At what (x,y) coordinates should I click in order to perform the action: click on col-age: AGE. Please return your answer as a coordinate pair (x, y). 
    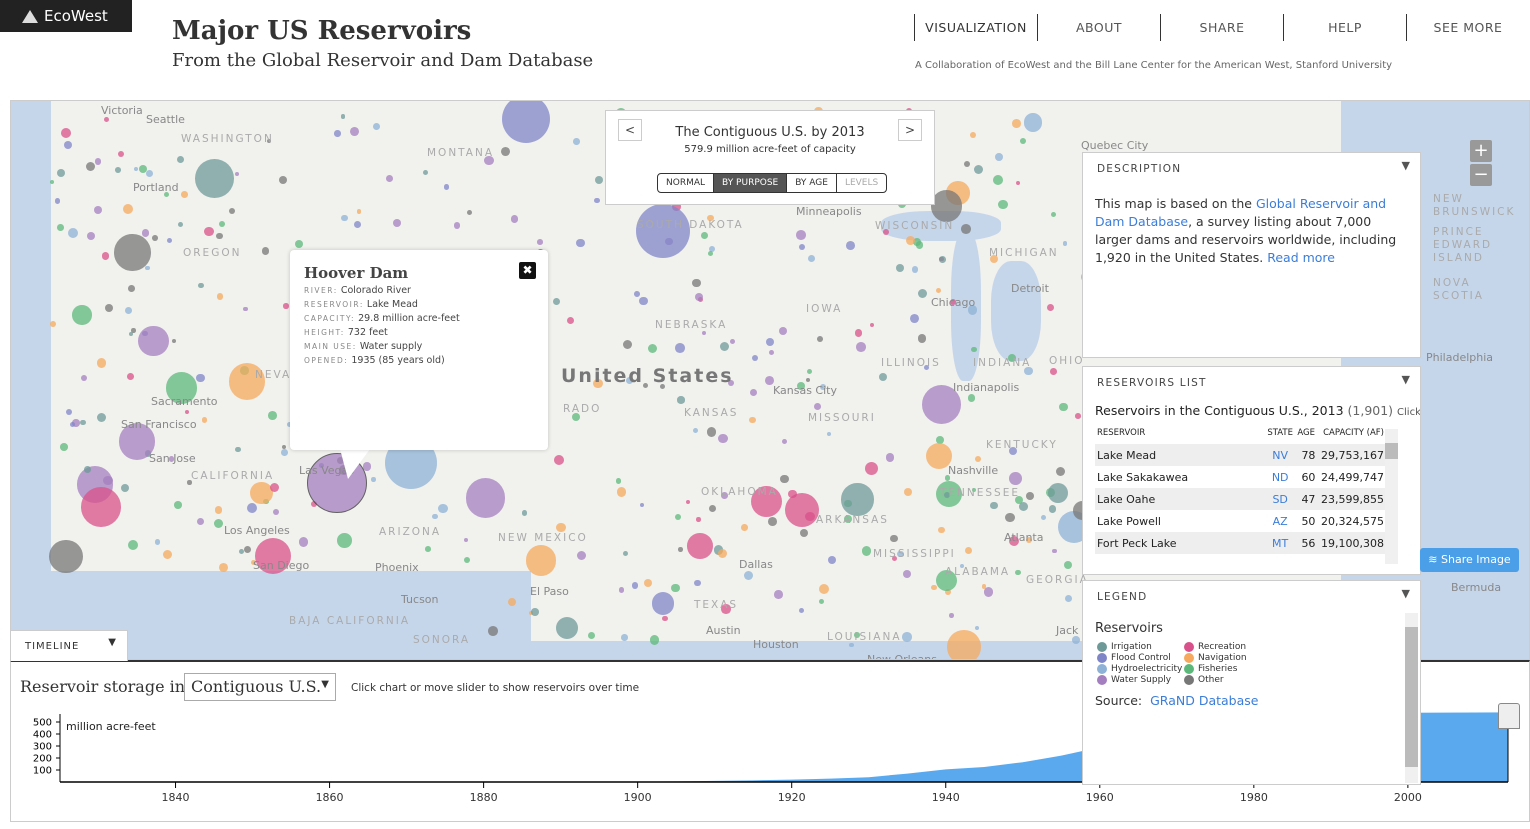
    Looking at the image, I should click on (1306, 433).